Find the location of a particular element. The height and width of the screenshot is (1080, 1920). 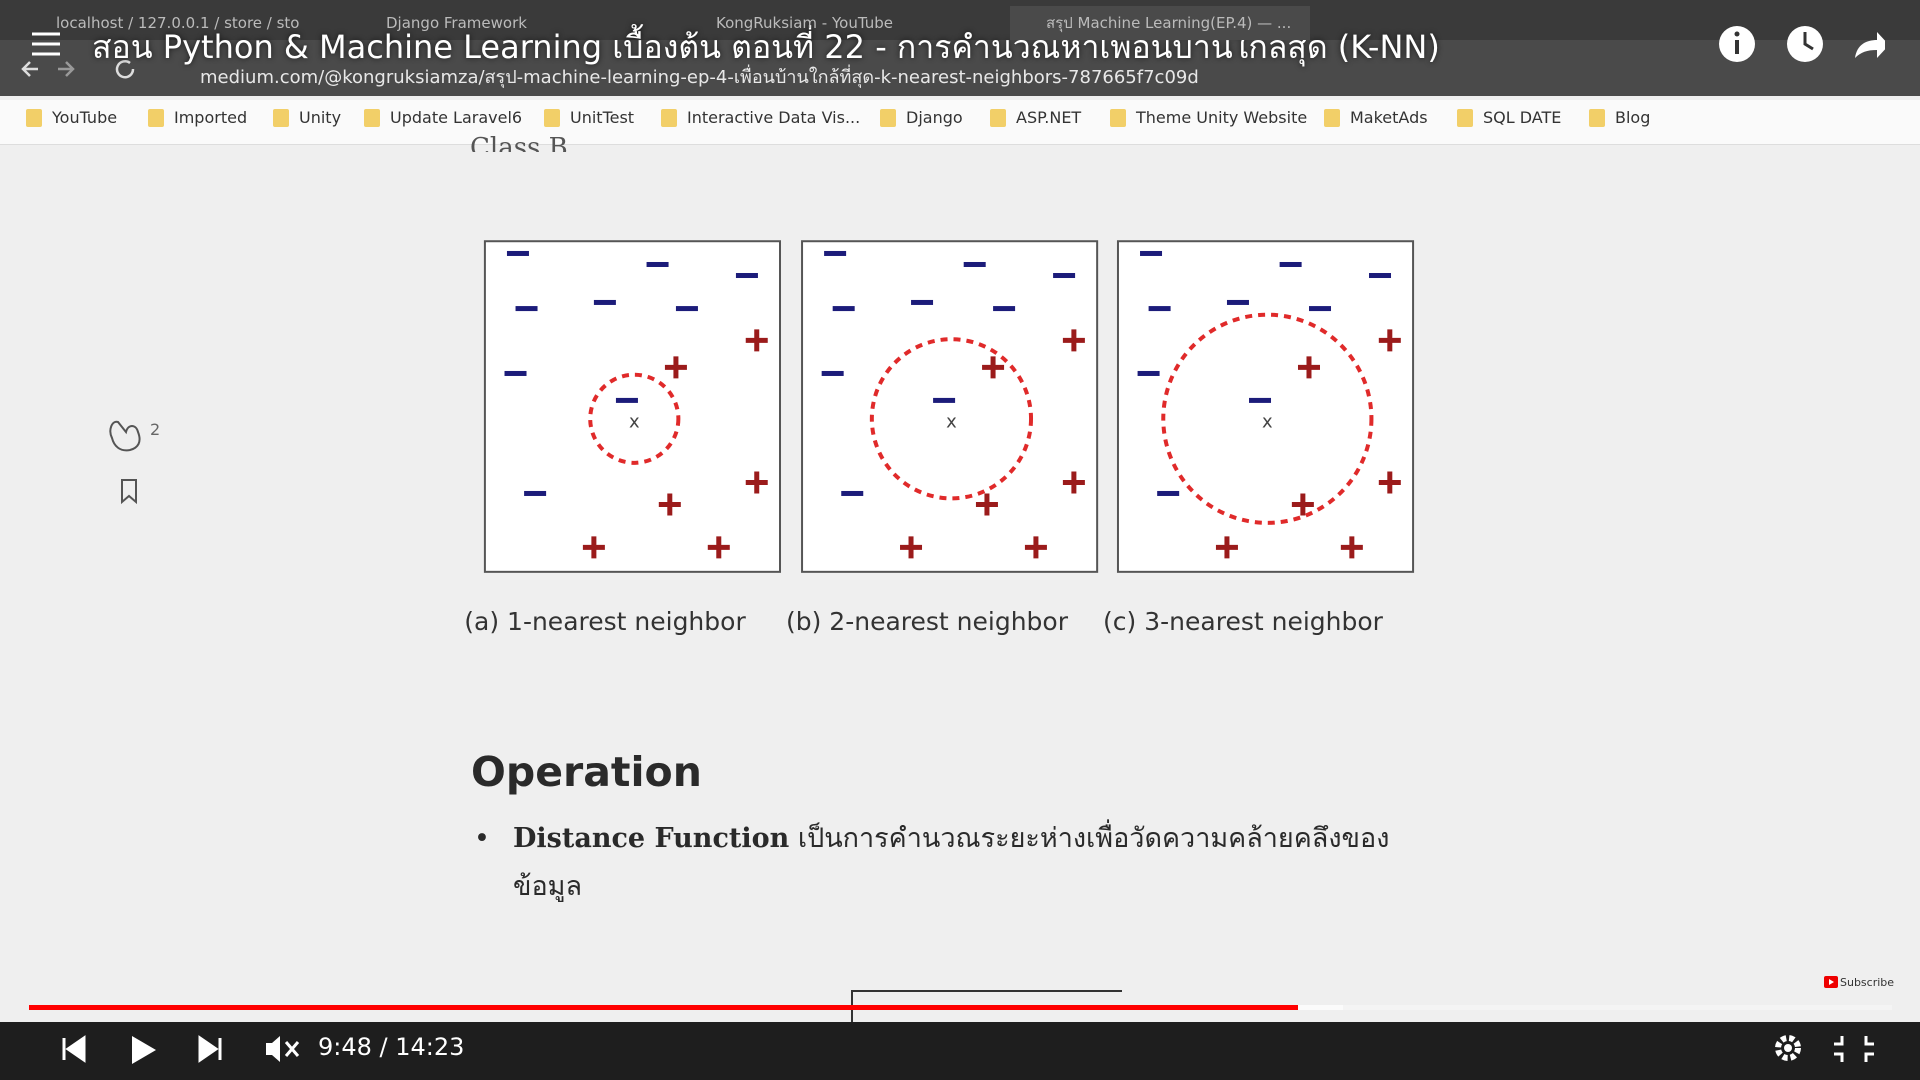

player-controls is located at coordinates (170, 1050).